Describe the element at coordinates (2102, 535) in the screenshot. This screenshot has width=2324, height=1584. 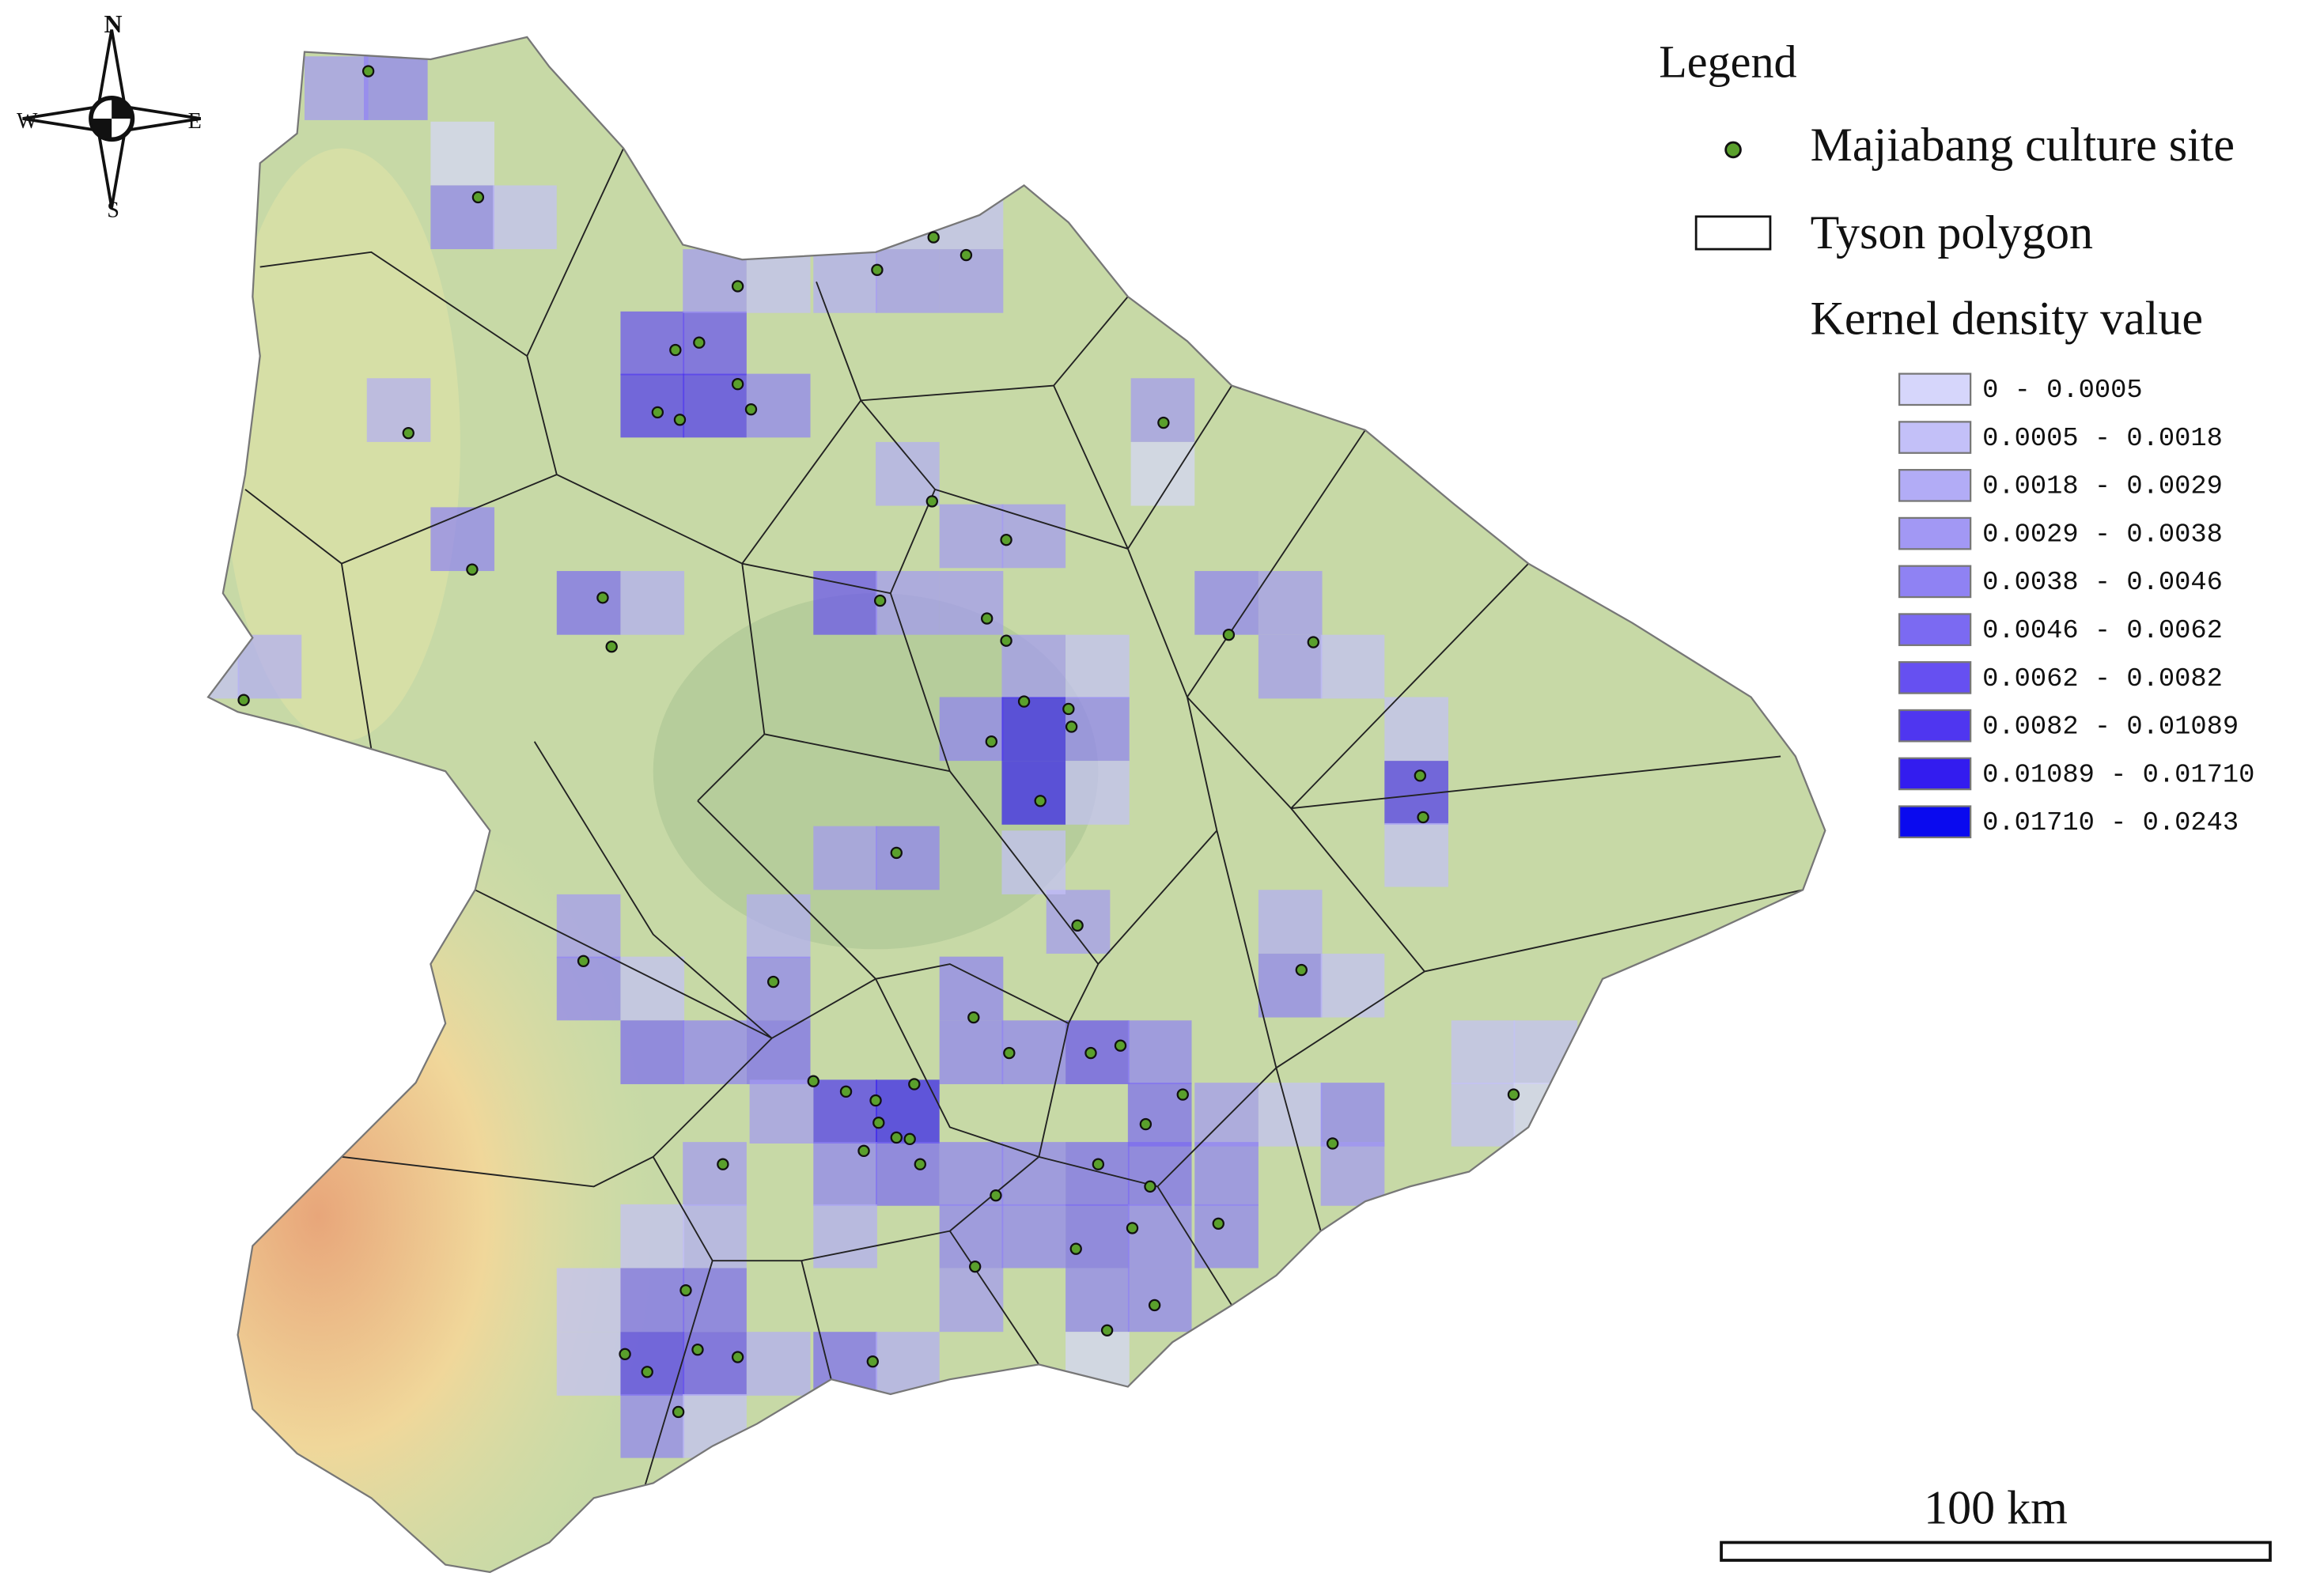
I see `density-label: 0.0029 - 0.0038` at that location.